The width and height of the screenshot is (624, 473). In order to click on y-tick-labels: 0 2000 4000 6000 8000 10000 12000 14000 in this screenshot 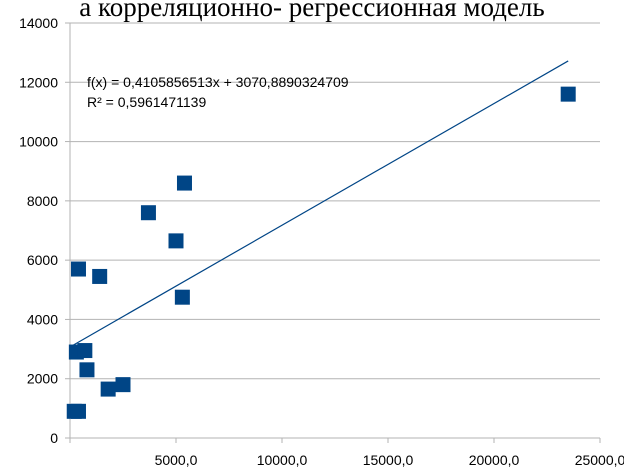, I will do `click(38, 230)`.